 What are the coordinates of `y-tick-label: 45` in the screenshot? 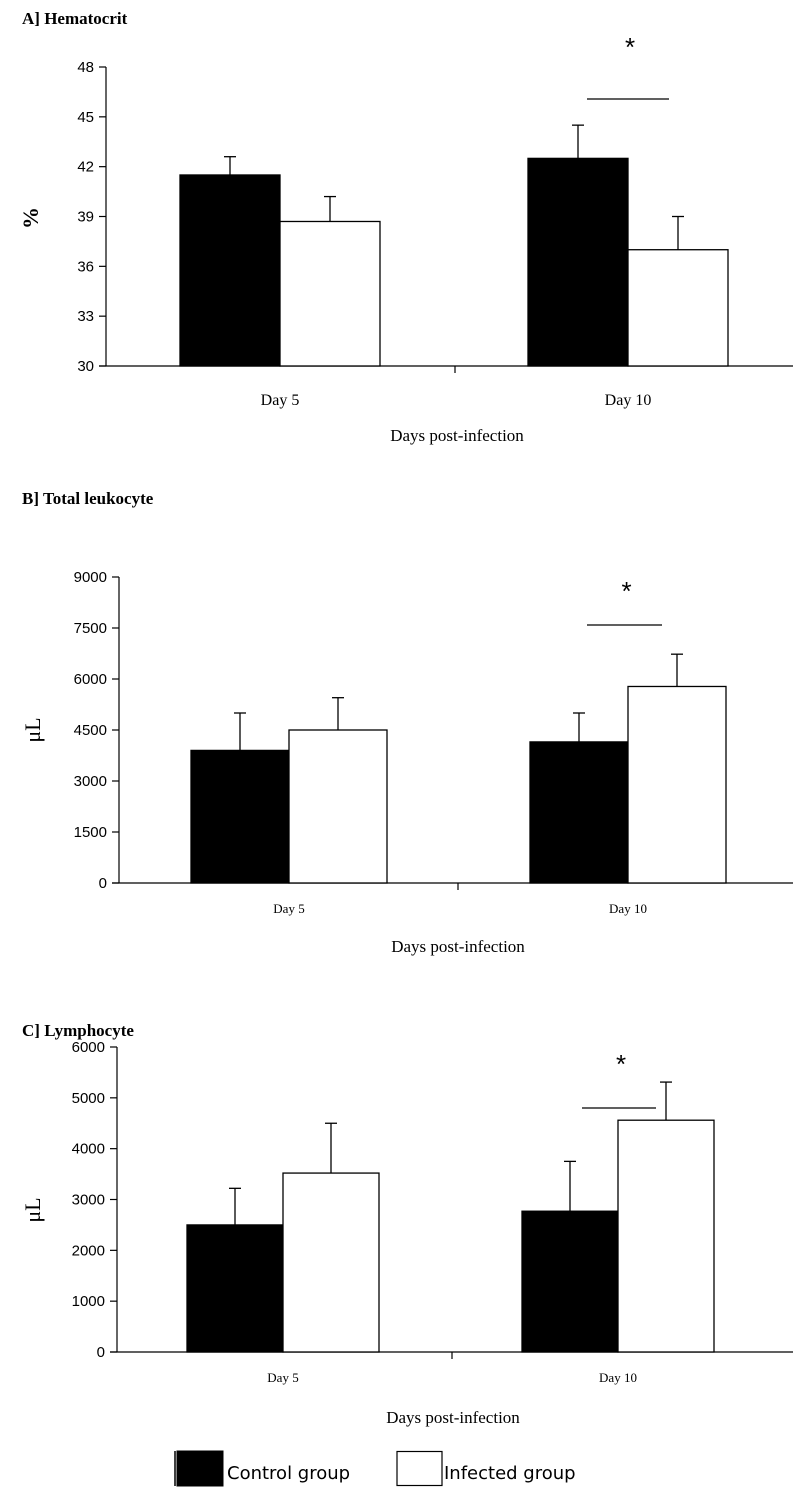 It's located at (85, 117).